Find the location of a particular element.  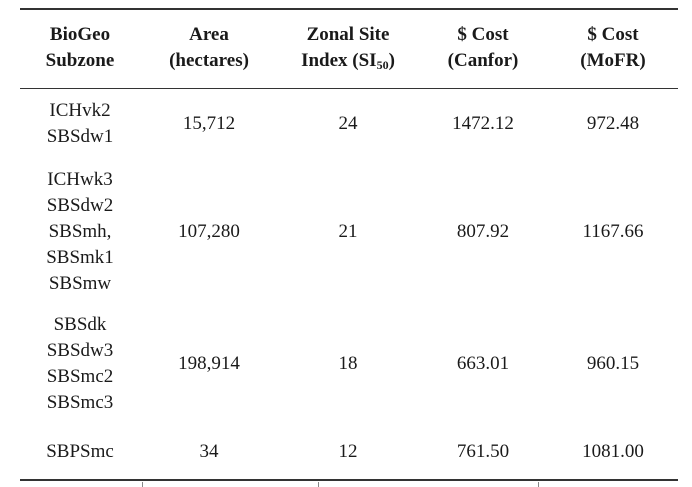

cell-cost-canfor: 1472.12 is located at coordinates (483, 123).